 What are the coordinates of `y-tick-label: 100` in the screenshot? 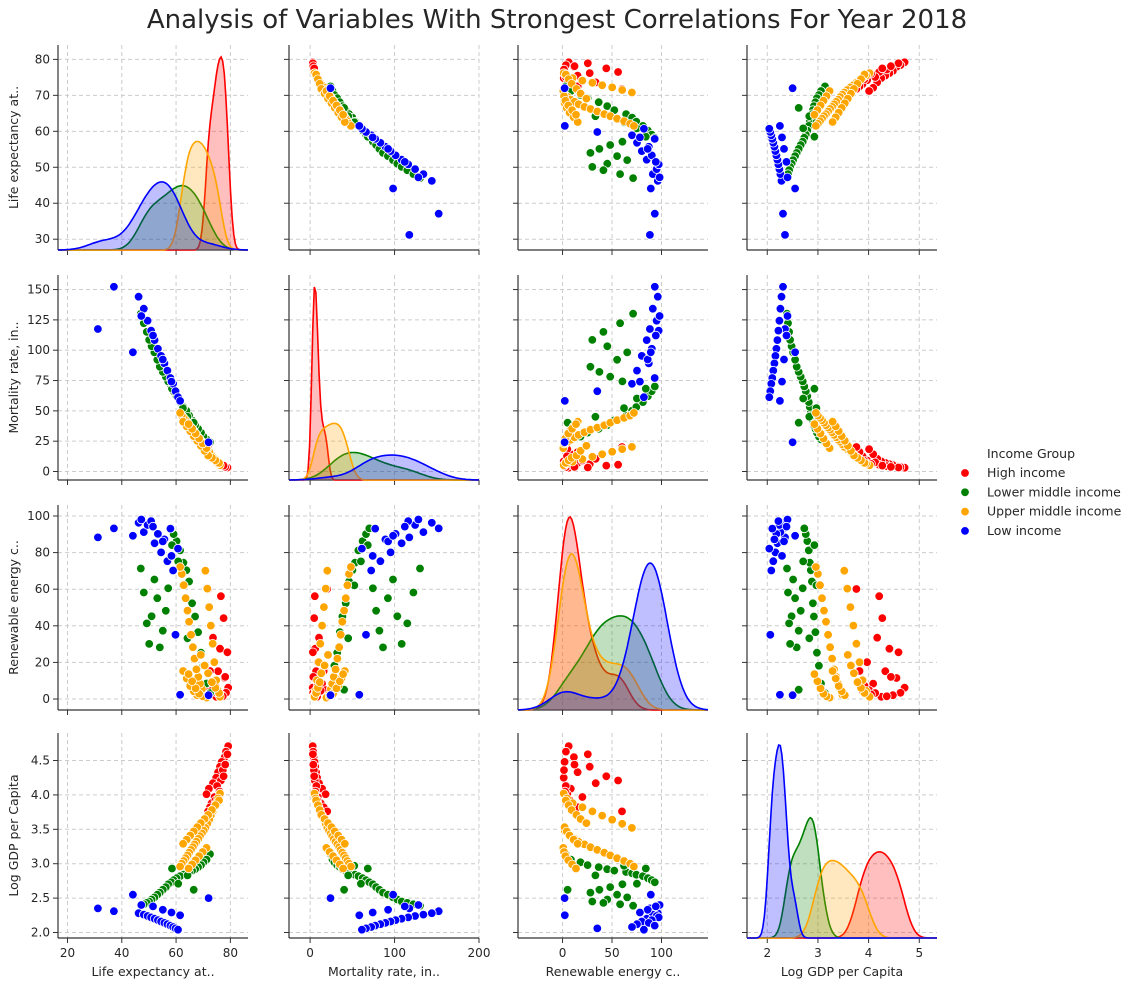 It's located at (38, 350).